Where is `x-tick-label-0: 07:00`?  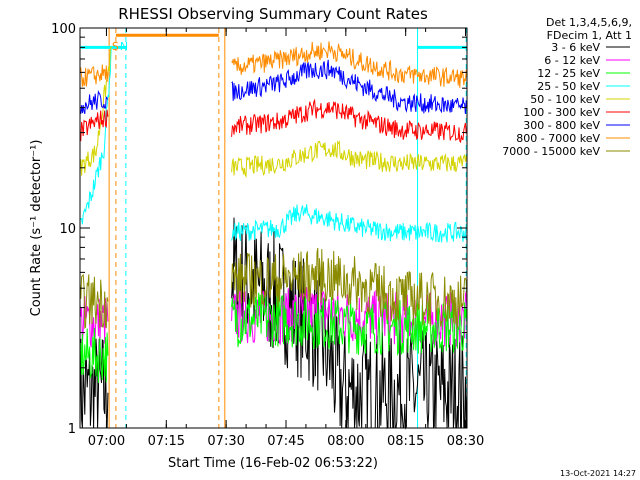
x-tick-label-0: 07:00 is located at coordinates (106, 441).